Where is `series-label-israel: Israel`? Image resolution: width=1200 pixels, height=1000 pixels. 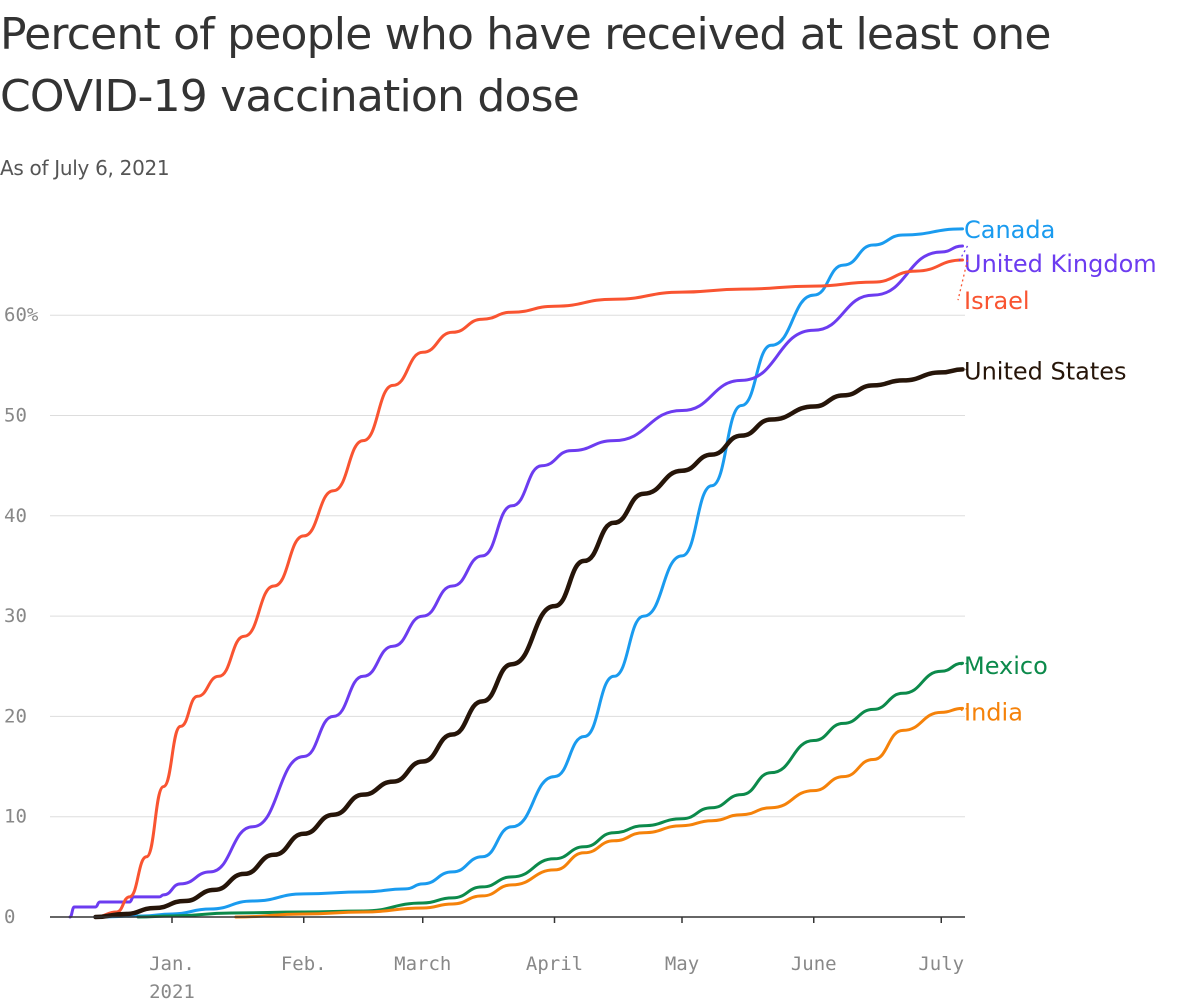
series-label-israel: Israel is located at coordinates (997, 301).